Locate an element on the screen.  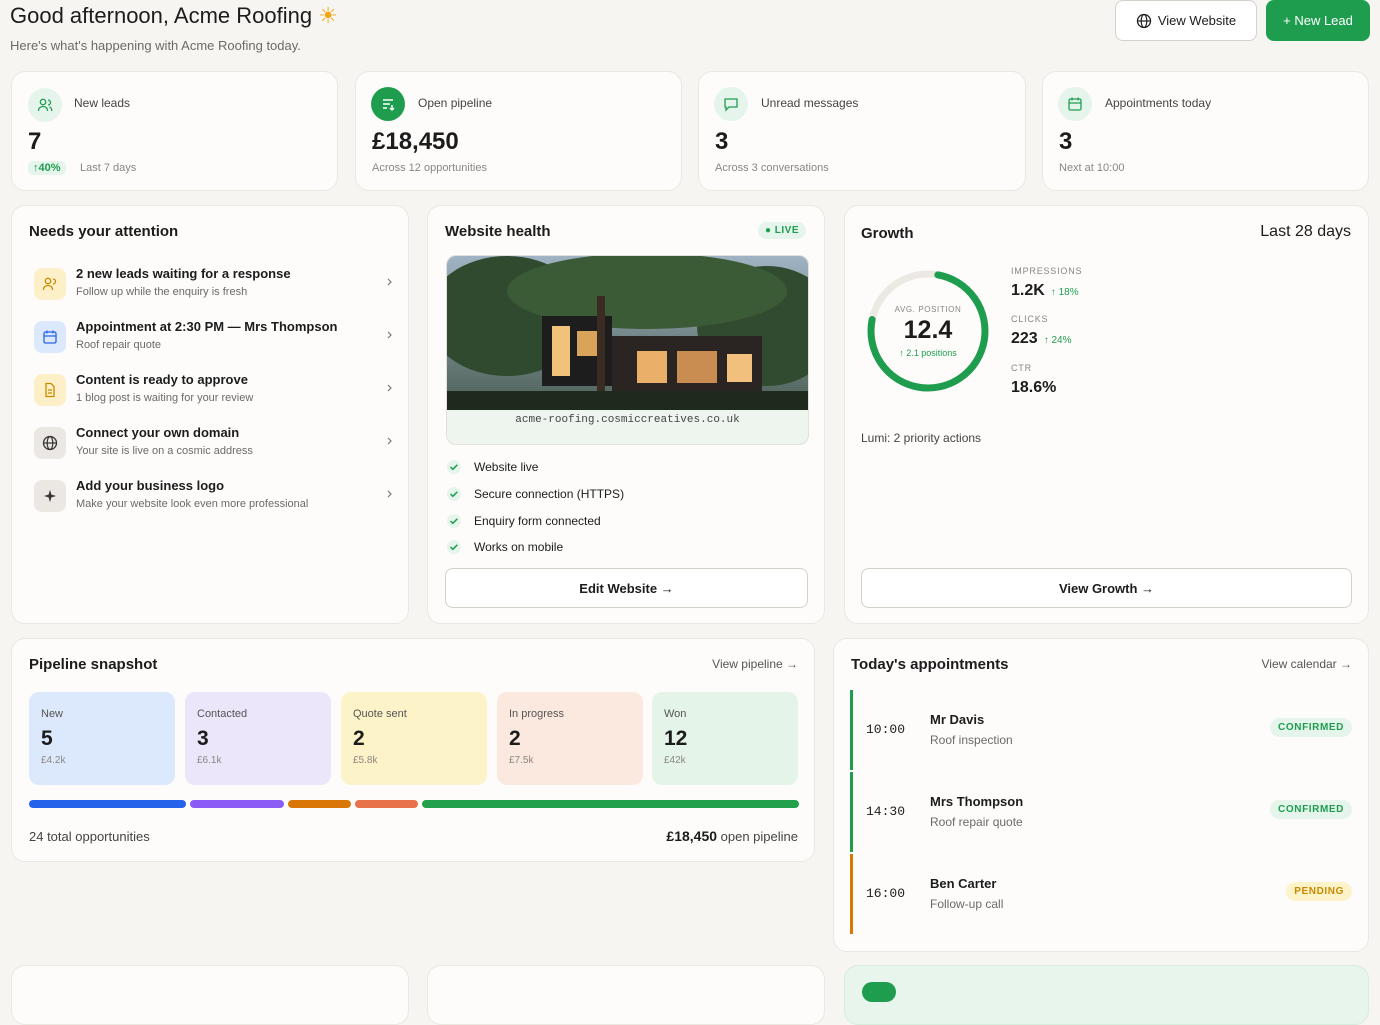
open-value: £18,450 is located at coordinates (692, 836).